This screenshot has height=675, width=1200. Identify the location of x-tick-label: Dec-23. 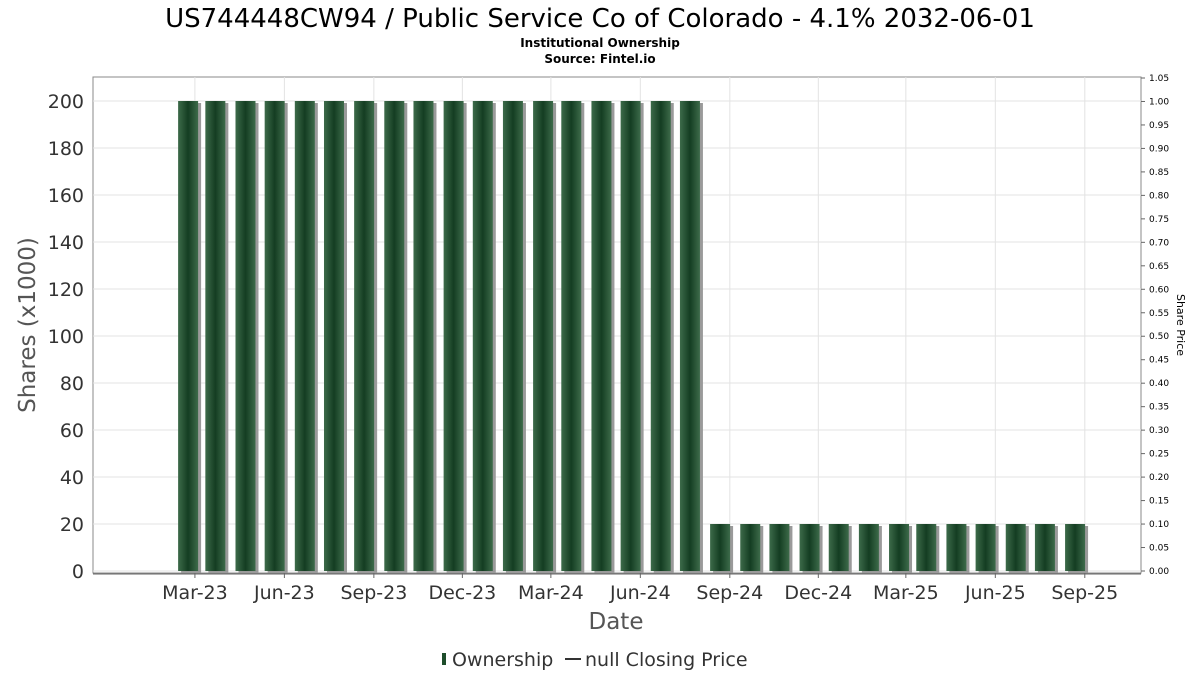
(462, 593).